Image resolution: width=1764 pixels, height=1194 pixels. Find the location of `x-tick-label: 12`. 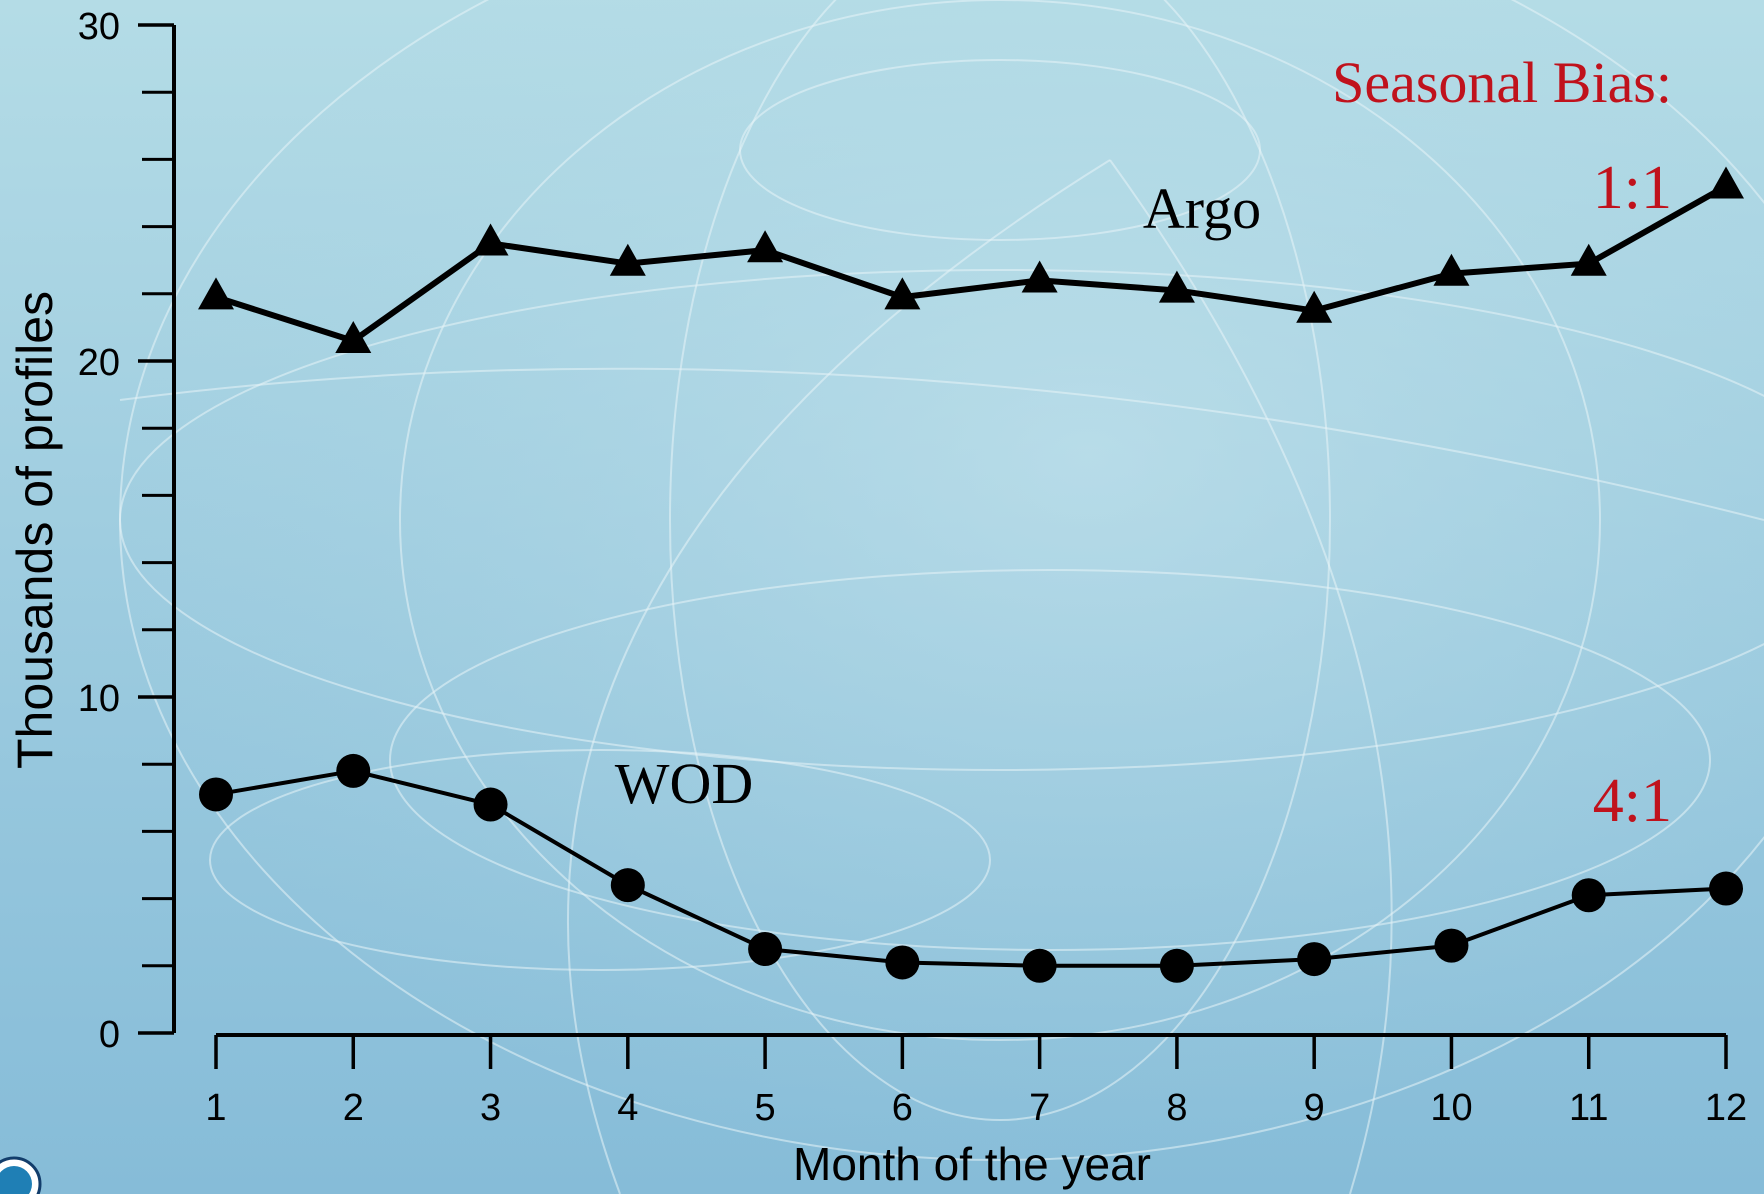

x-tick-label: 12 is located at coordinates (1726, 1108).